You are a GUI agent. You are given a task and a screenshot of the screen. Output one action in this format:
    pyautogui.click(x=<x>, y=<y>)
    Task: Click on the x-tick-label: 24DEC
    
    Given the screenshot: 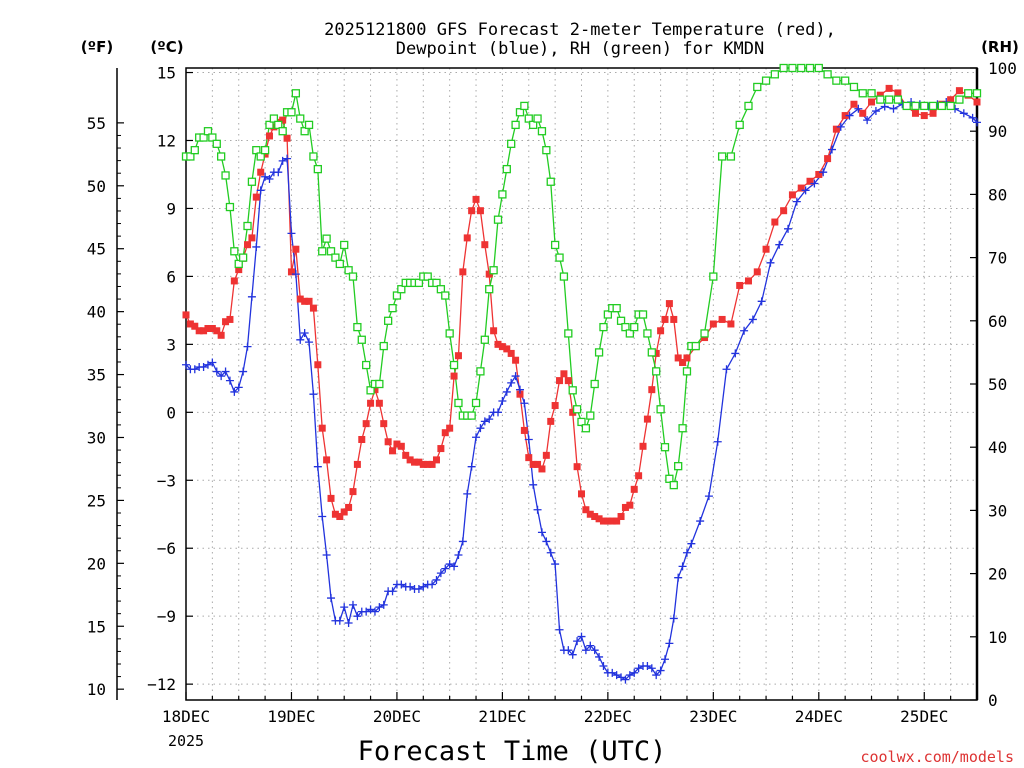 What is the action you would take?
    pyautogui.click(x=819, y=716)
    